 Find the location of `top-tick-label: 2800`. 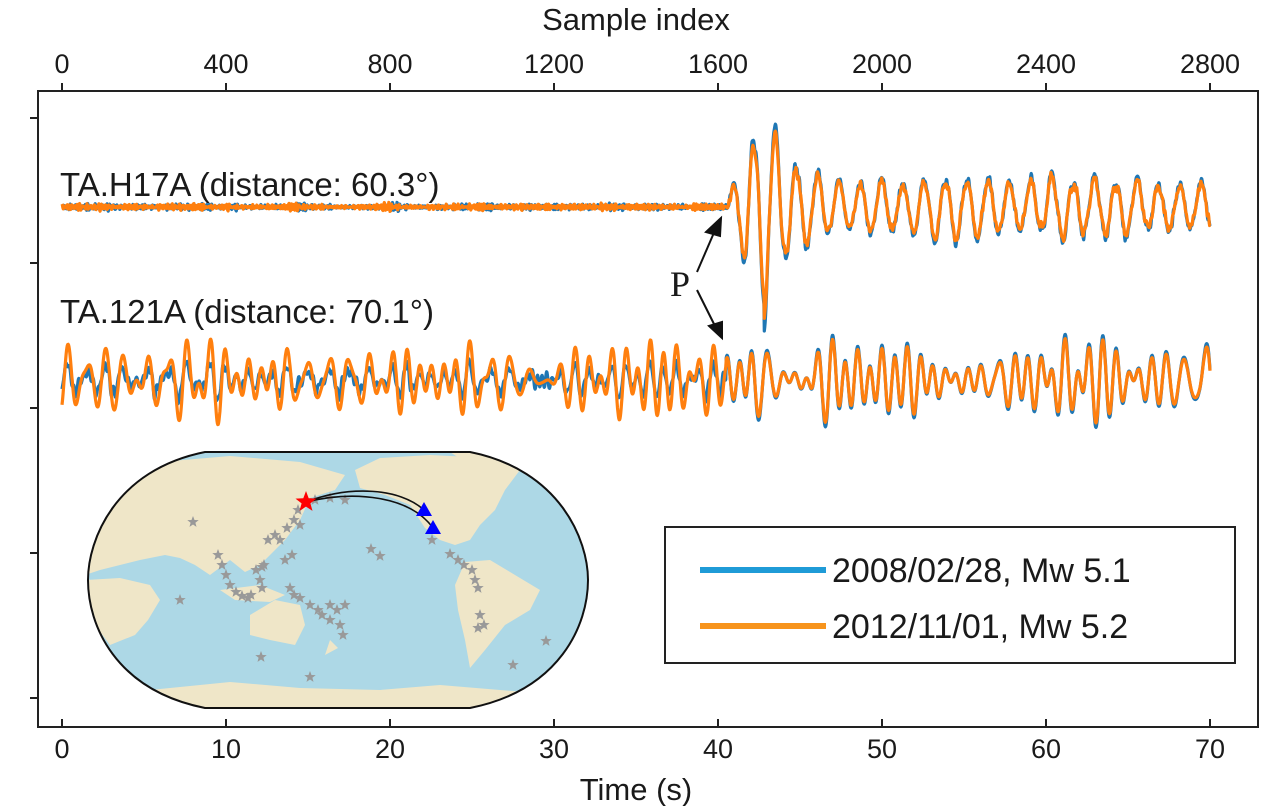

top-tick-label: 2800 is located at coordinates (1210, 64).